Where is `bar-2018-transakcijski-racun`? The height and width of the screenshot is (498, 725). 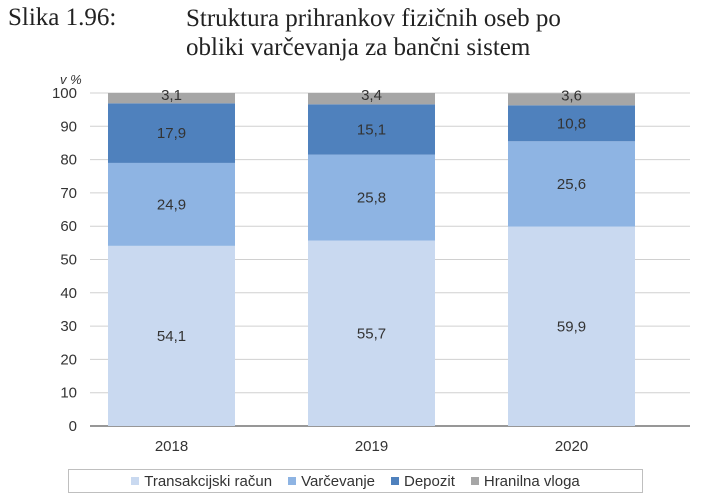
bar-2018-transakcijski-racun is located at coordinates (171, 335).